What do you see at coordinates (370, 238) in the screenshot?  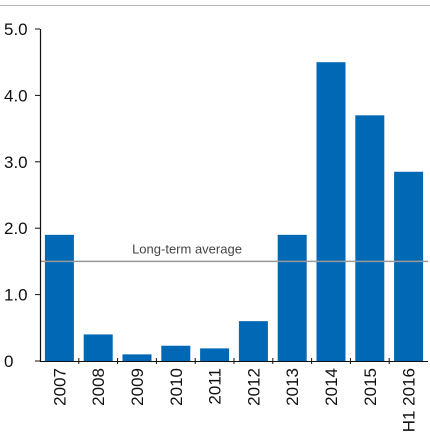 I see `bar-2015` at bounding box center [370, 238].